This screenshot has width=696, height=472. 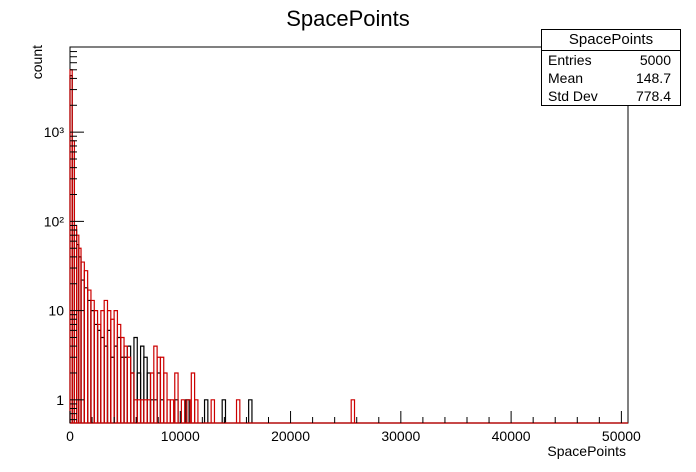 What do you see at coordinates (290, 436) in the screenshot?
I see `x-tick-label: 20000` at bounding box center [290, 436].